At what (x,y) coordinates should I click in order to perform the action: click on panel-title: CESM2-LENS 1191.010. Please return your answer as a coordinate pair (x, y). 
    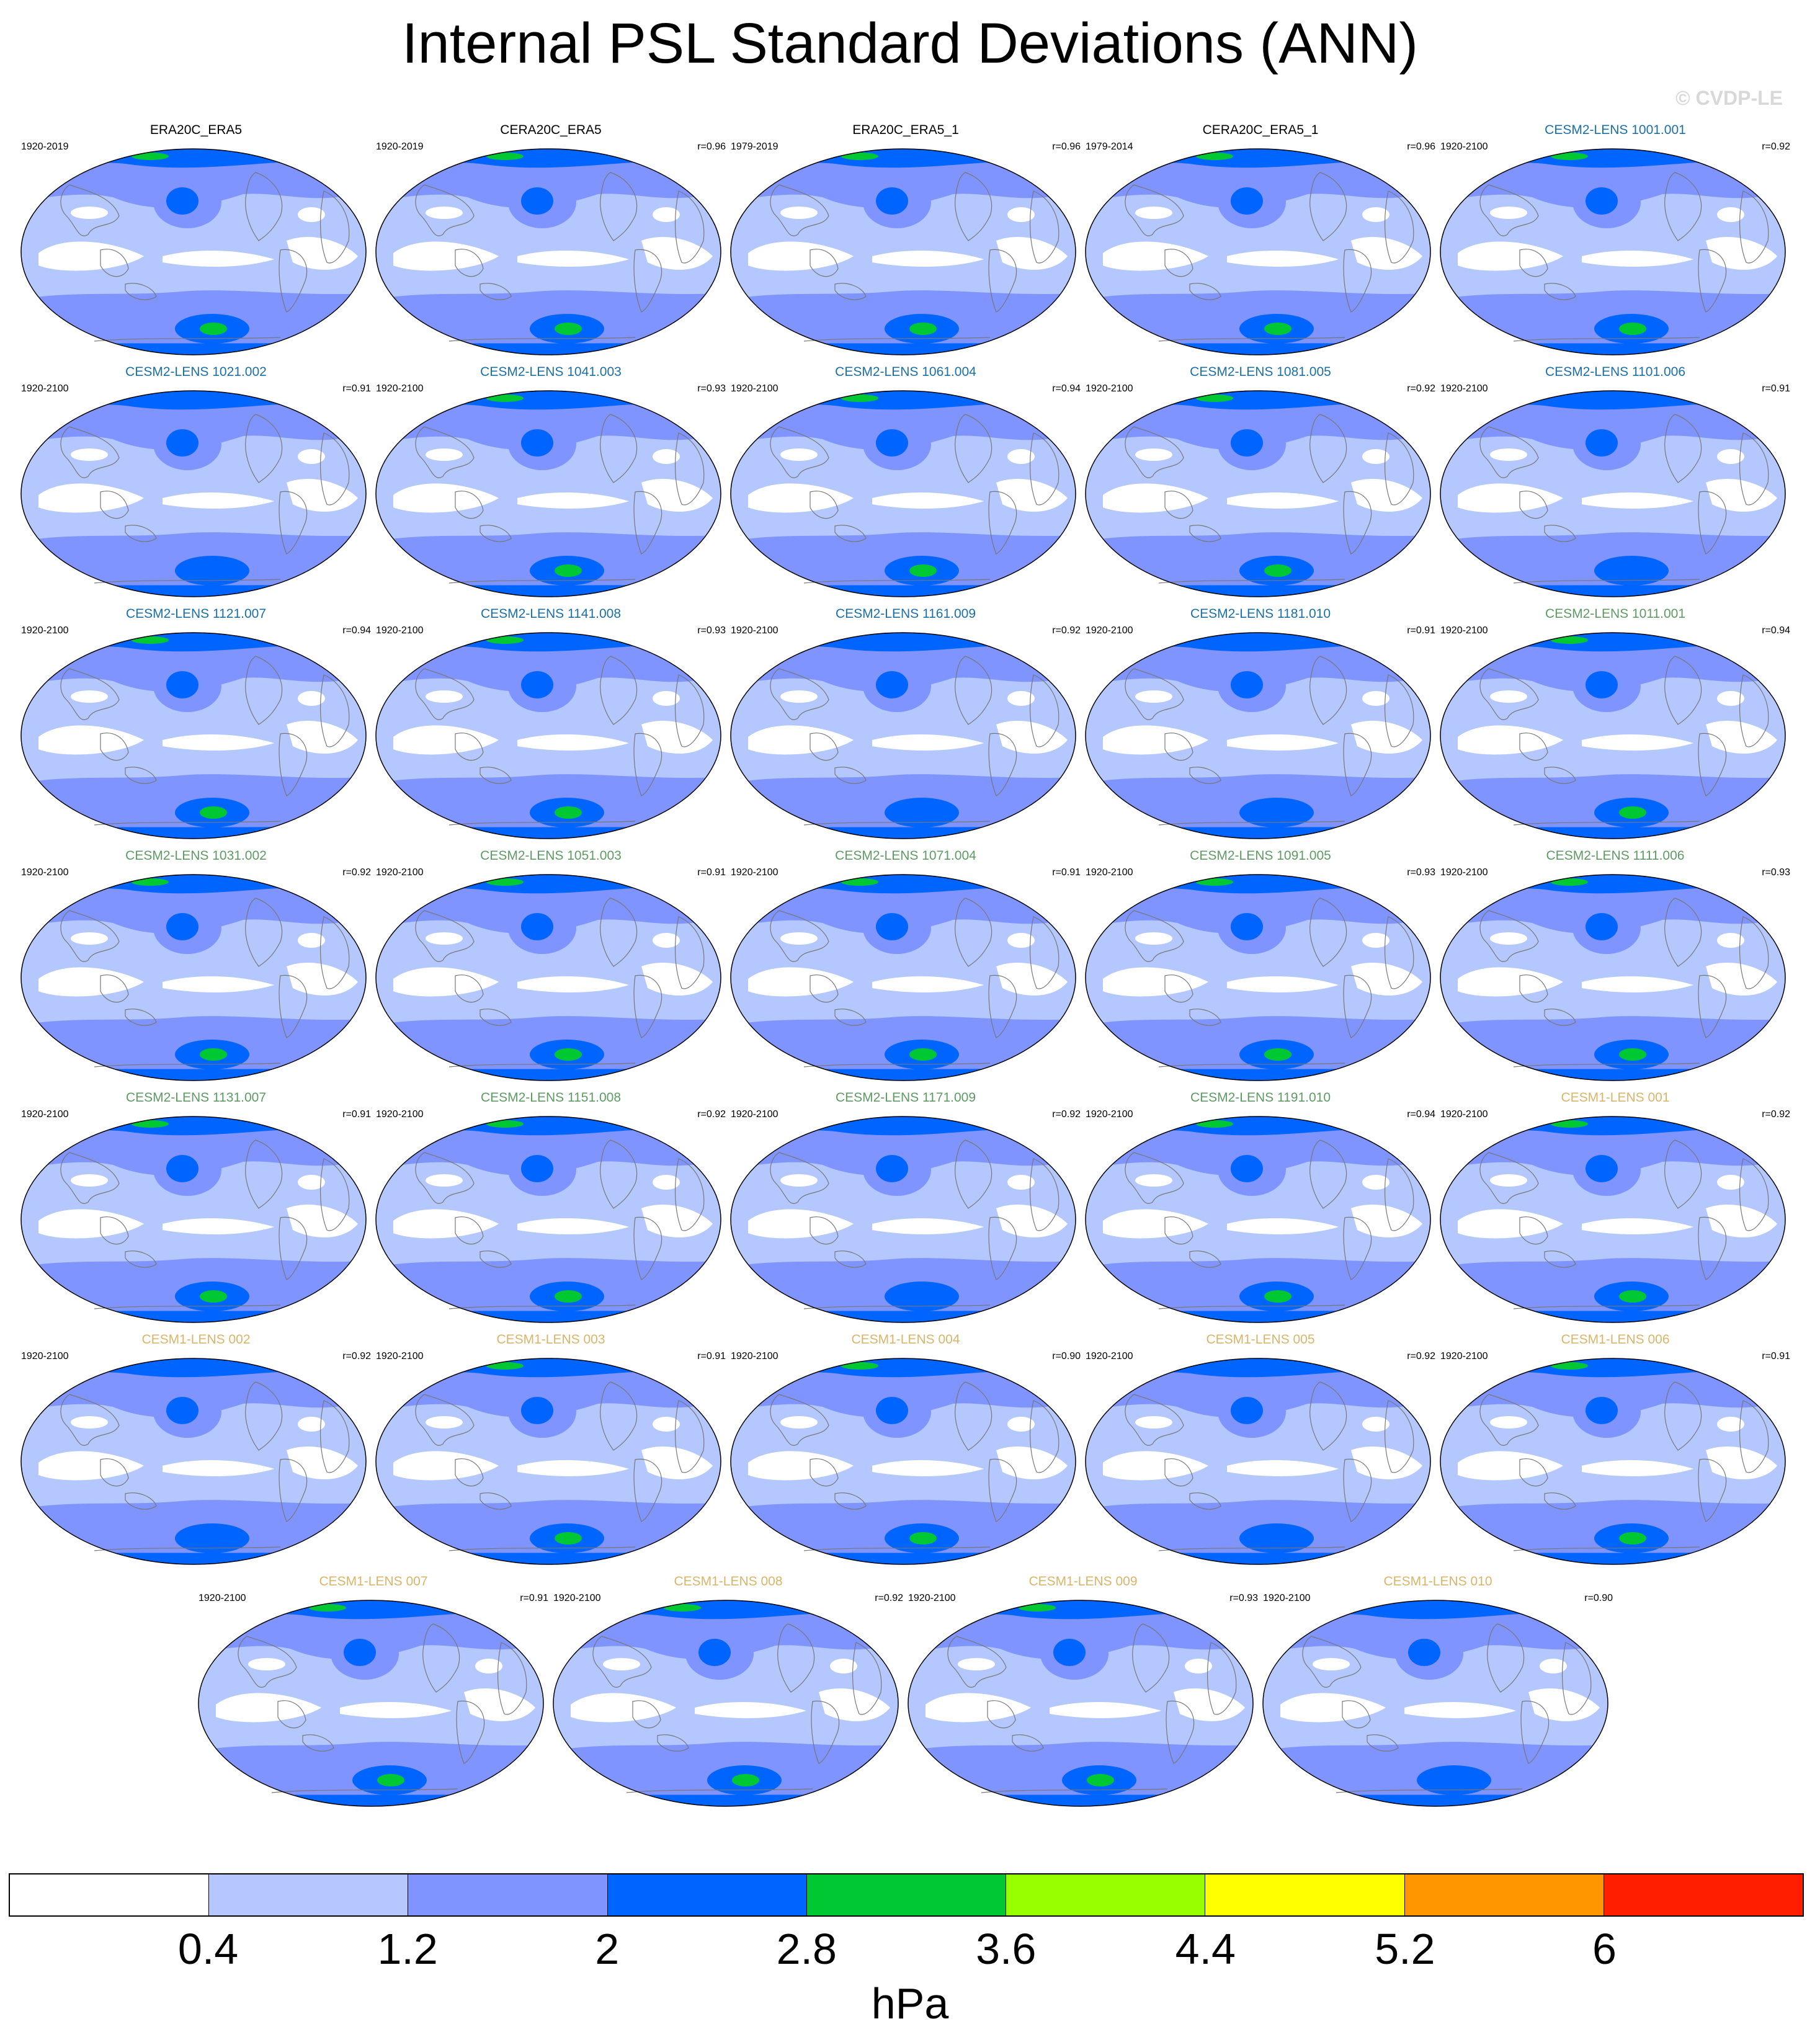
    Looking at the image, I should click on (1260, 1097).